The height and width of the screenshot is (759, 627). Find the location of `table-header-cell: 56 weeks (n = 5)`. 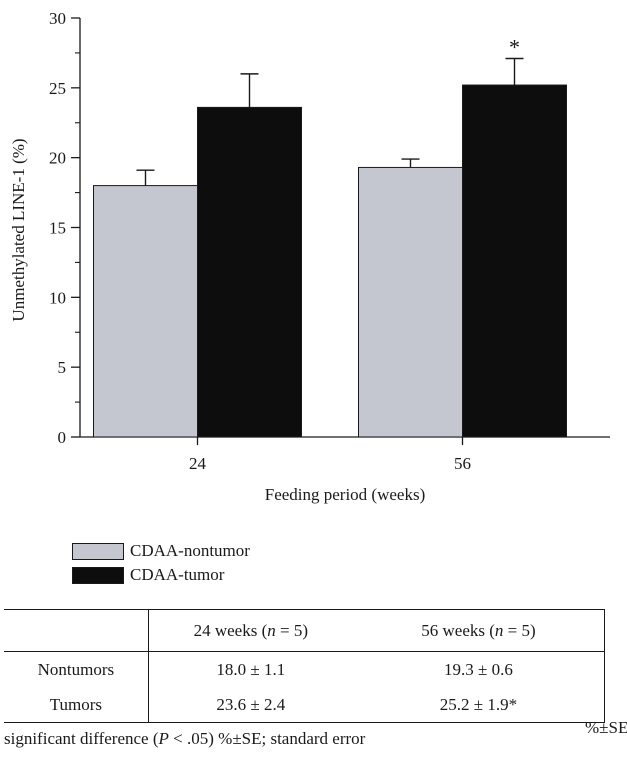

table-header-cell: 56 weeks (n = 5) is located at coordinates (478, 630).